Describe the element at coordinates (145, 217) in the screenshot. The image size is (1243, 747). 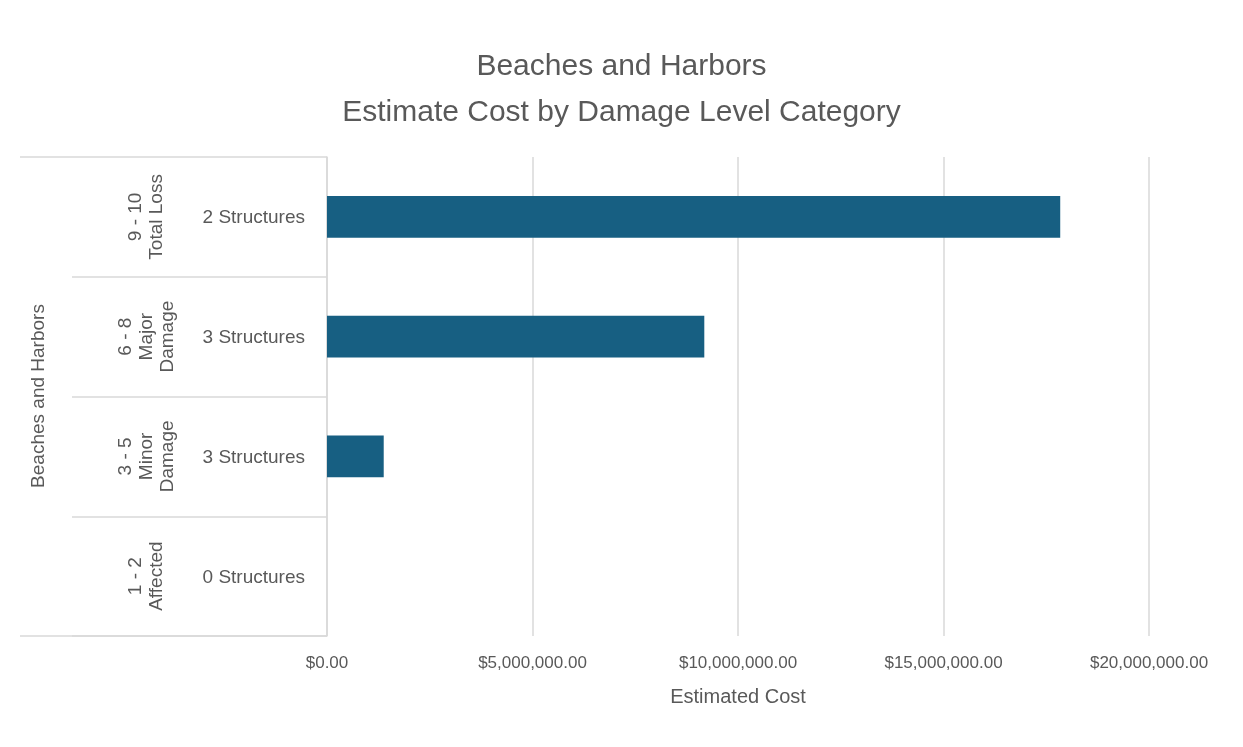
I see `text: 9 - 10 Total Loss` at that location.